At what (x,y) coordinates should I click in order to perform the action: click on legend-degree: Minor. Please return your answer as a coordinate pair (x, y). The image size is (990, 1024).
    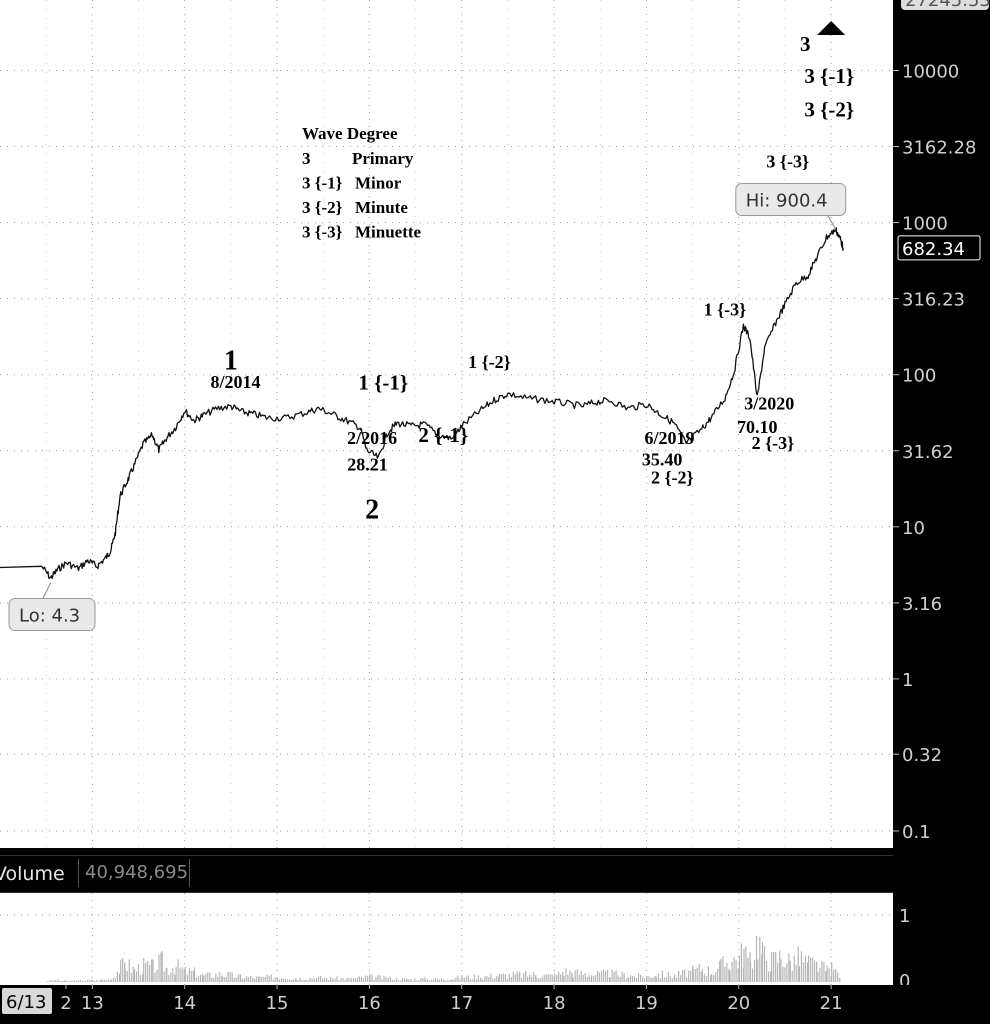
    Looking at the image, I should click on (378, 183).